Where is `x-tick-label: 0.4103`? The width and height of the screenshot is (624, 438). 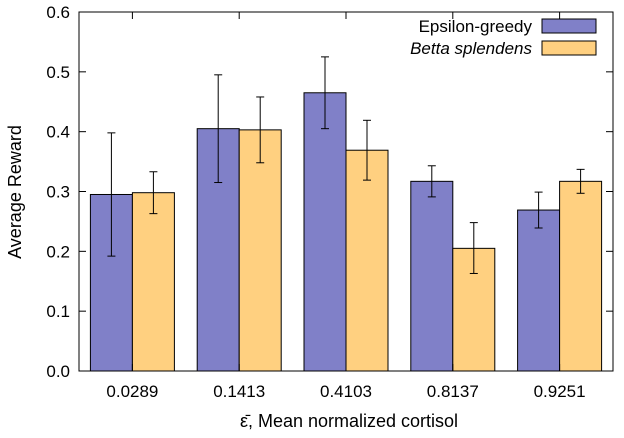 x-tick-label: 0.4103 is located at coordinates (346, 391).